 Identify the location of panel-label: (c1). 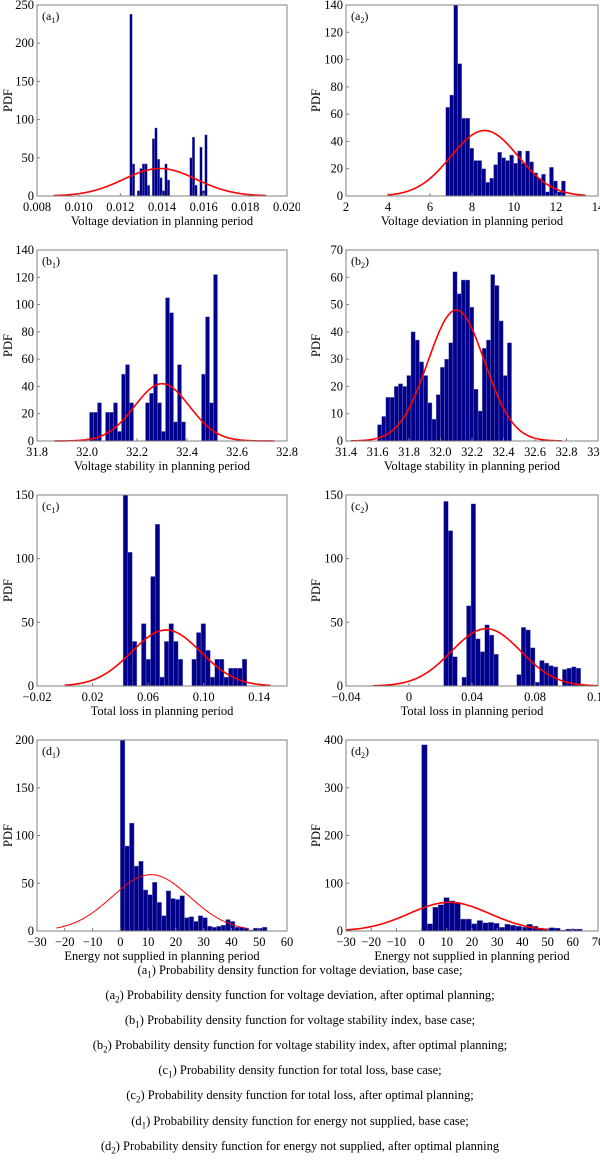
(50, 507).